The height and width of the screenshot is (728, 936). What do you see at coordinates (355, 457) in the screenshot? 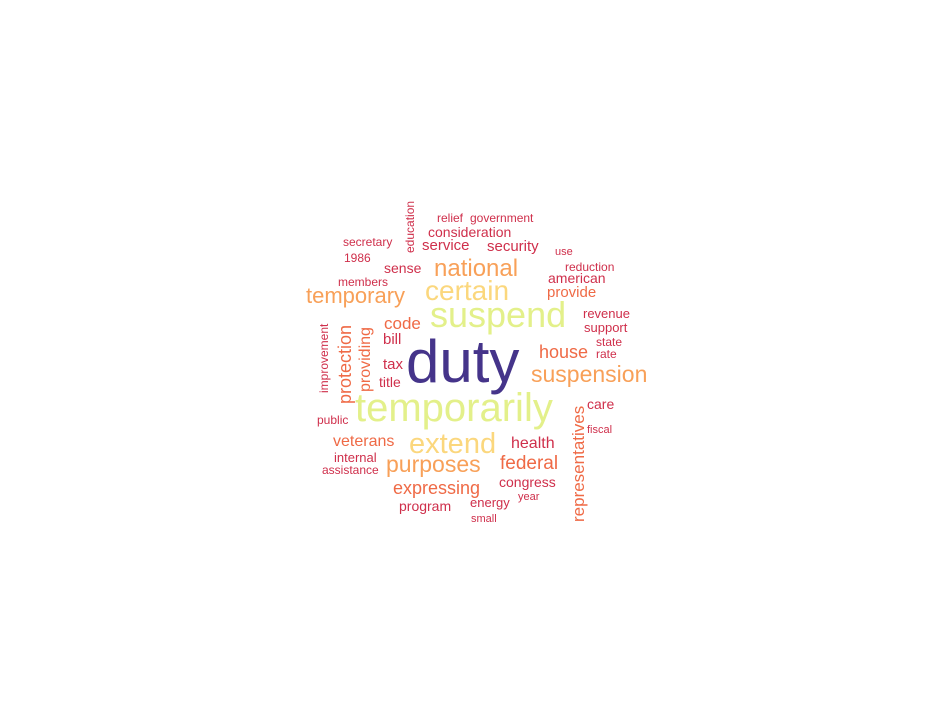
I see `word-internal: internal` at bounding box center [355, 457].